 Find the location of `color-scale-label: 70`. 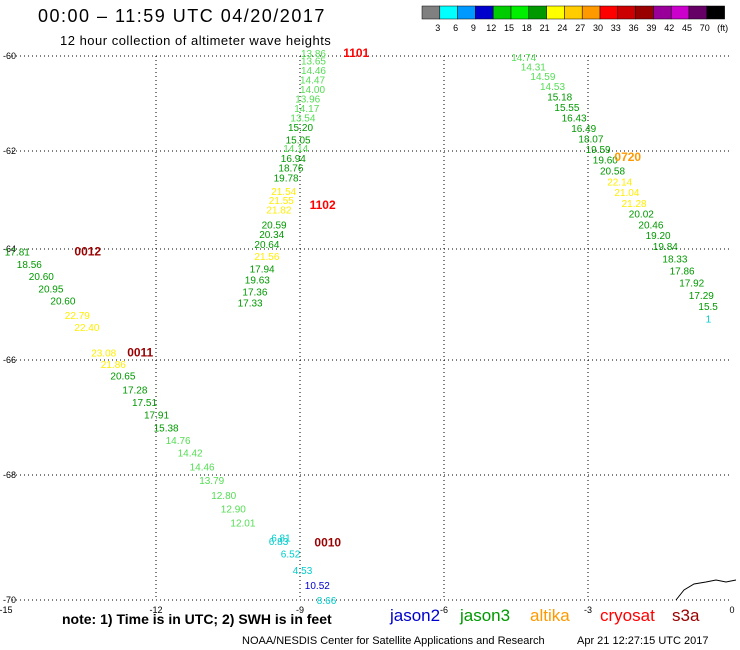

color-scale-label: 70 is located at coordinates (705, 28).